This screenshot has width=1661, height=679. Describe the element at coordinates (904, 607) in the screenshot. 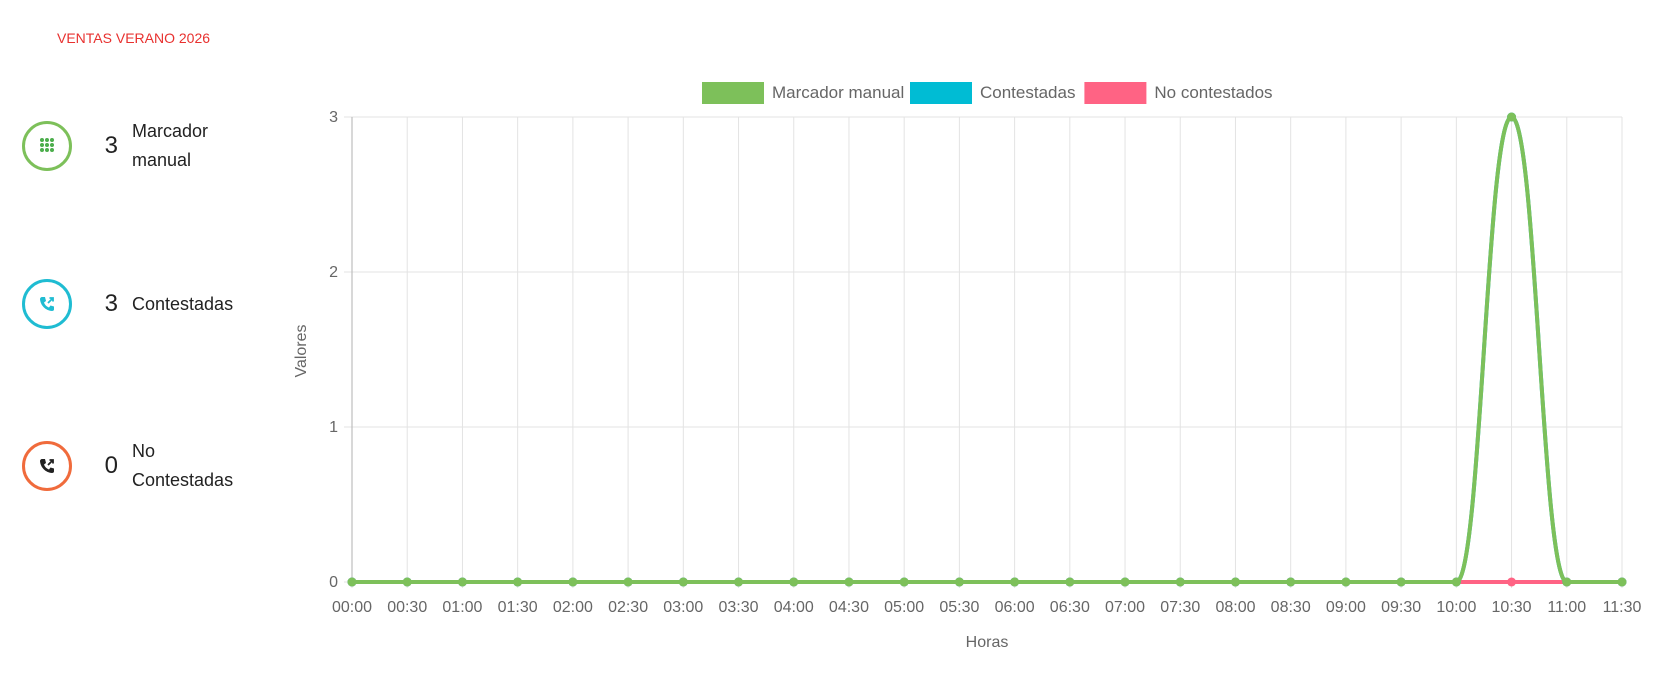

I see `x-tick-label: 05:00` at that location.